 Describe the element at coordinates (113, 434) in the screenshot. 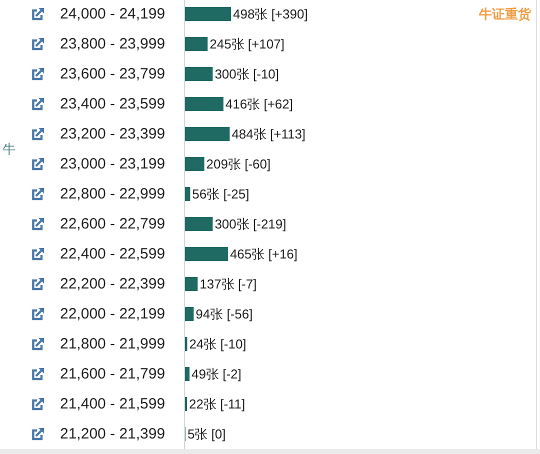

I see `y-tick-label: 21,200 - 21,399` at that location.